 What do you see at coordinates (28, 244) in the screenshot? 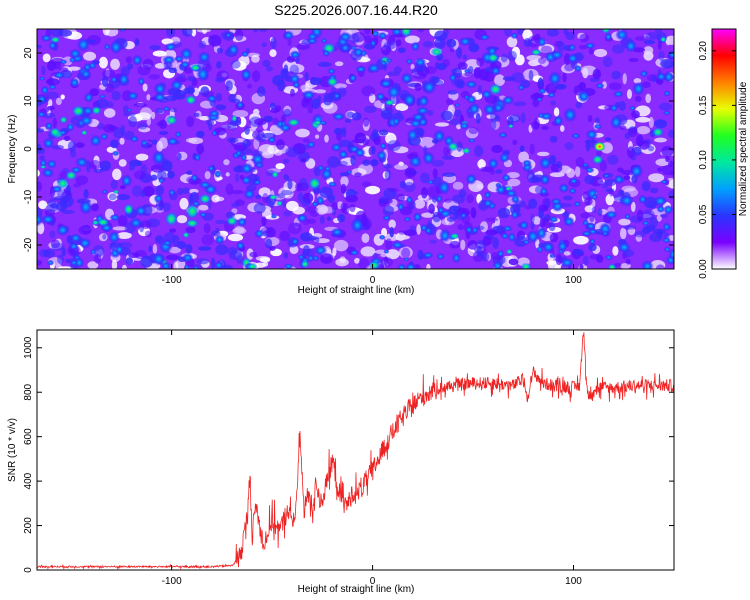
I see `y-tick-label: -20` at bounding box center [28, 244].